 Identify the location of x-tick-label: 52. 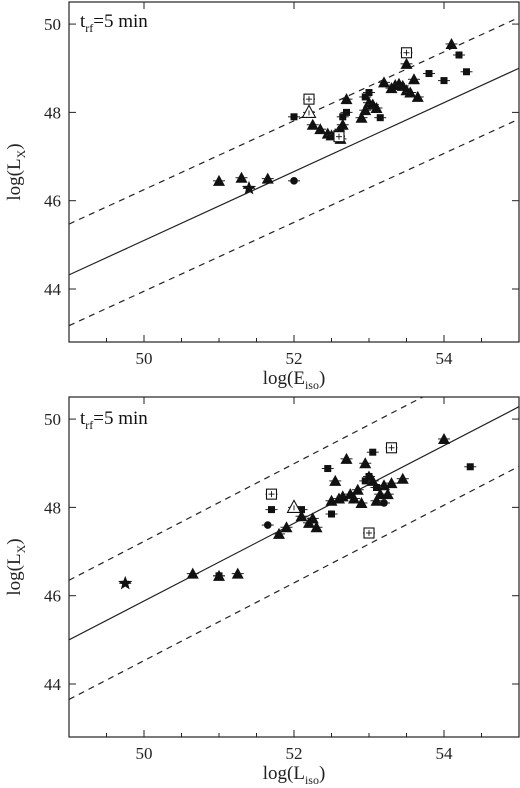
(294, 753).